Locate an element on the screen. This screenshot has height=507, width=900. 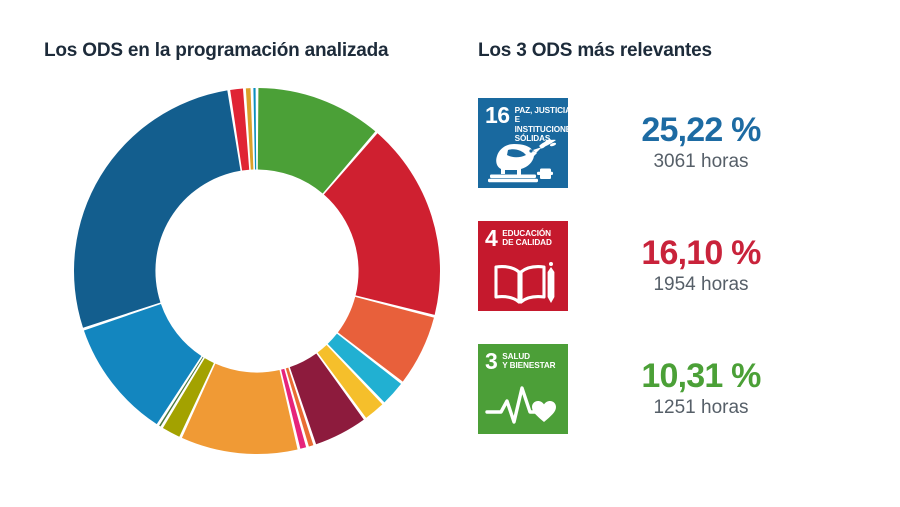
ods-percent: 10,31 % is located at coordinates (701, 376).